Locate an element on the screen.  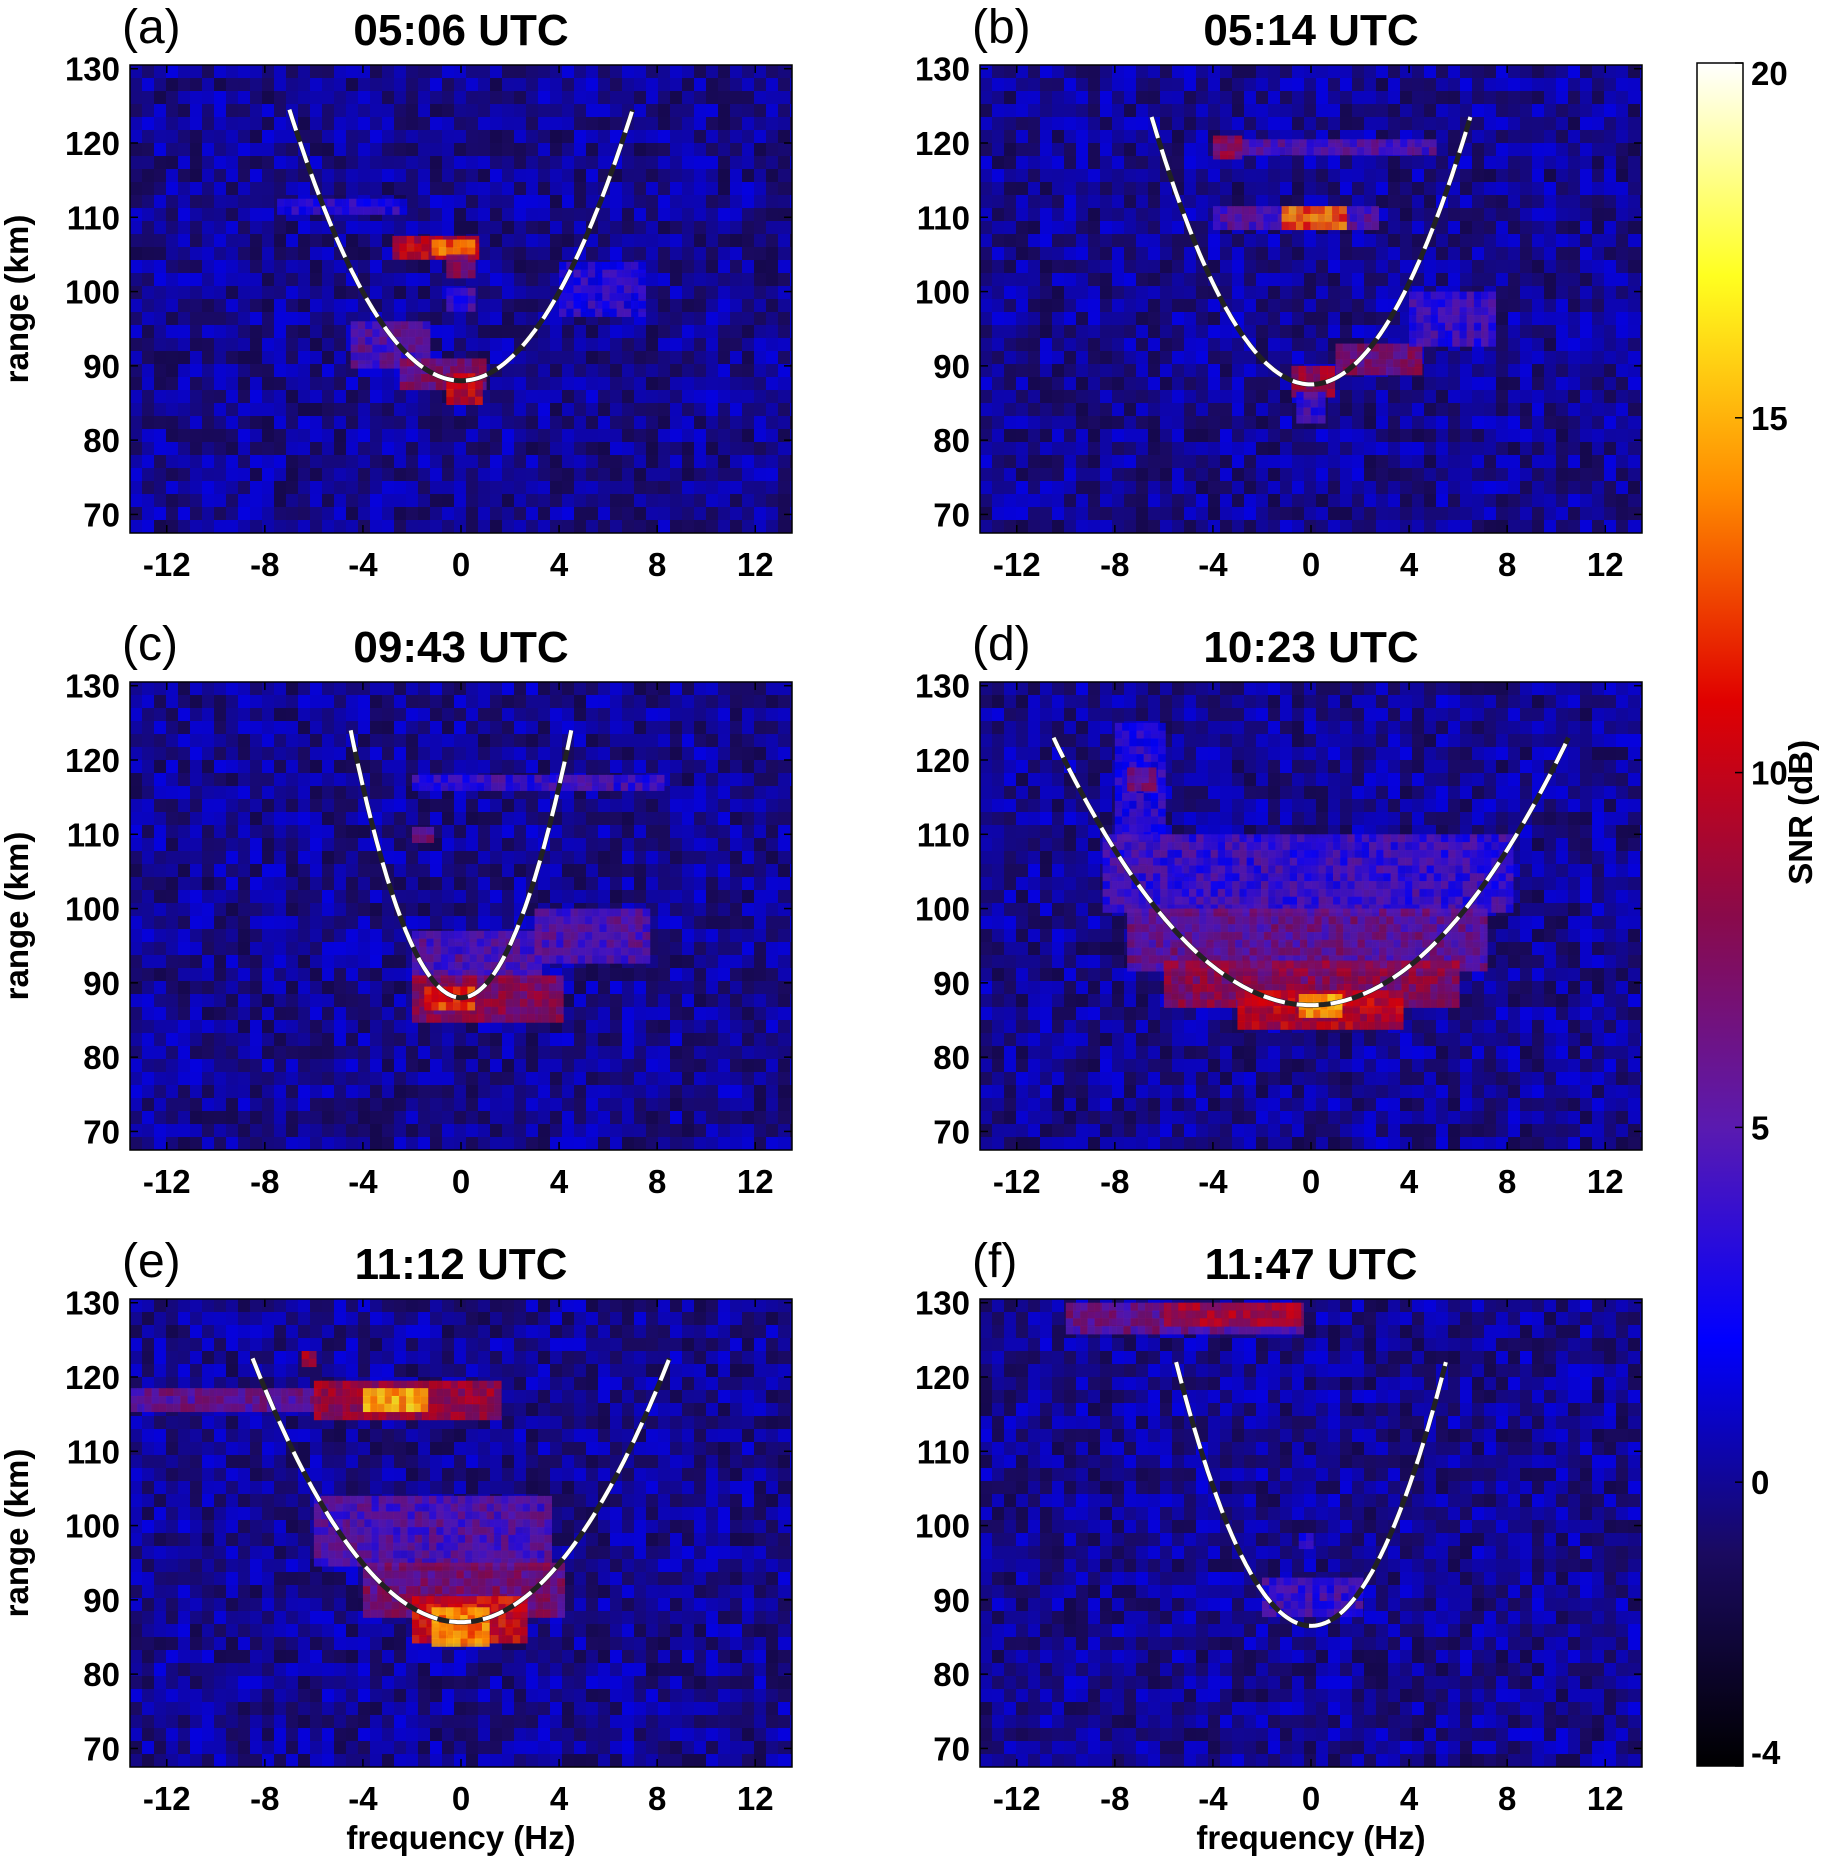
colorbar-tick-label: -4 is located at coordinates (1766, 1752).